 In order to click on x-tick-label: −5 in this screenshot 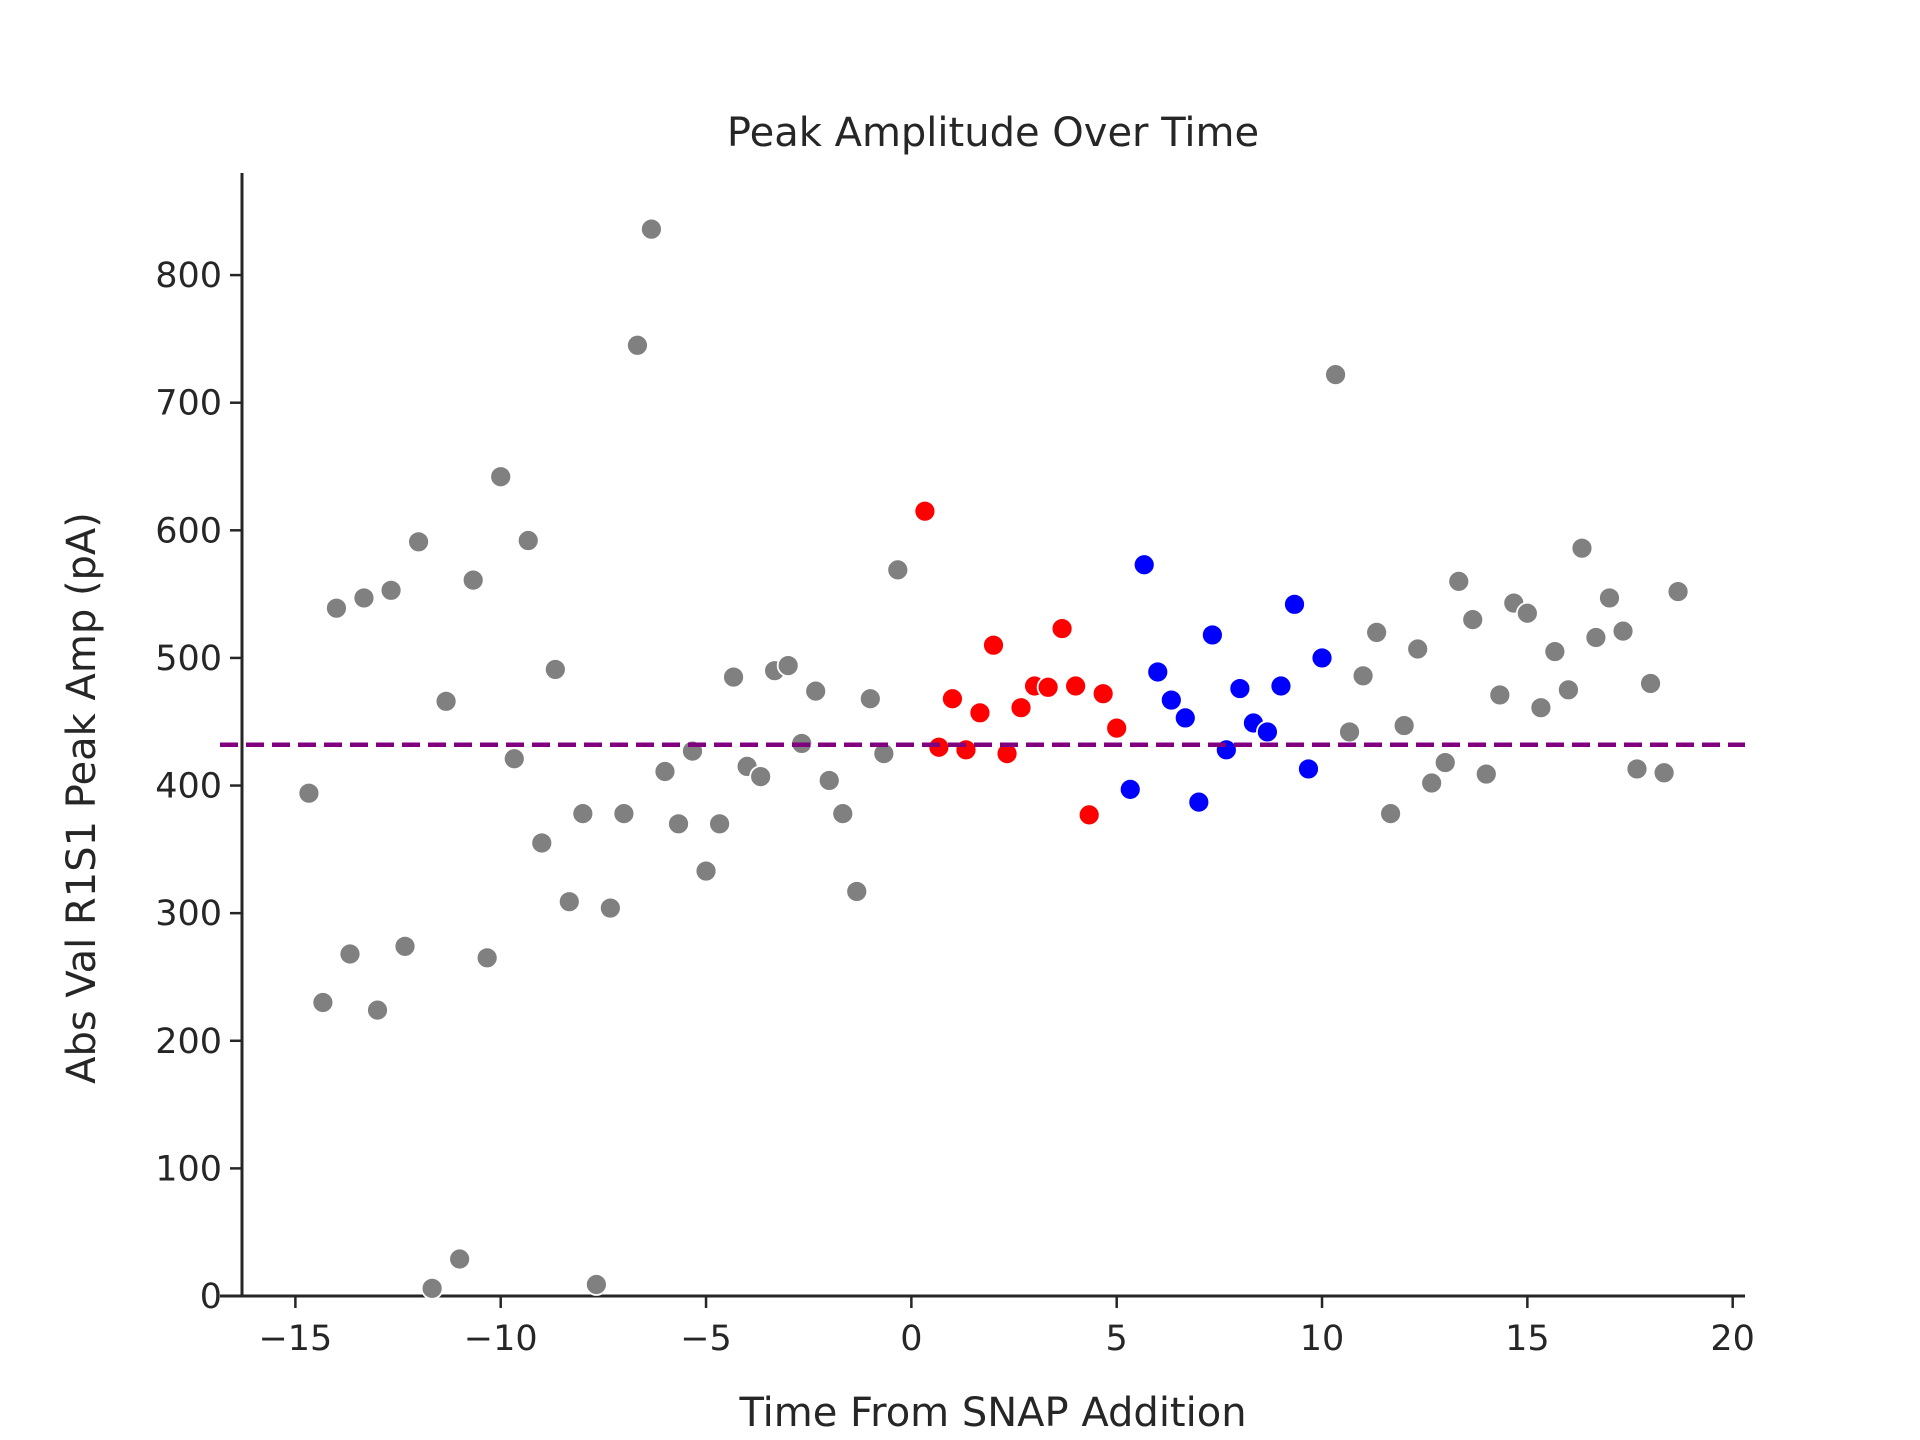, I will do `click(706, 1339)`.